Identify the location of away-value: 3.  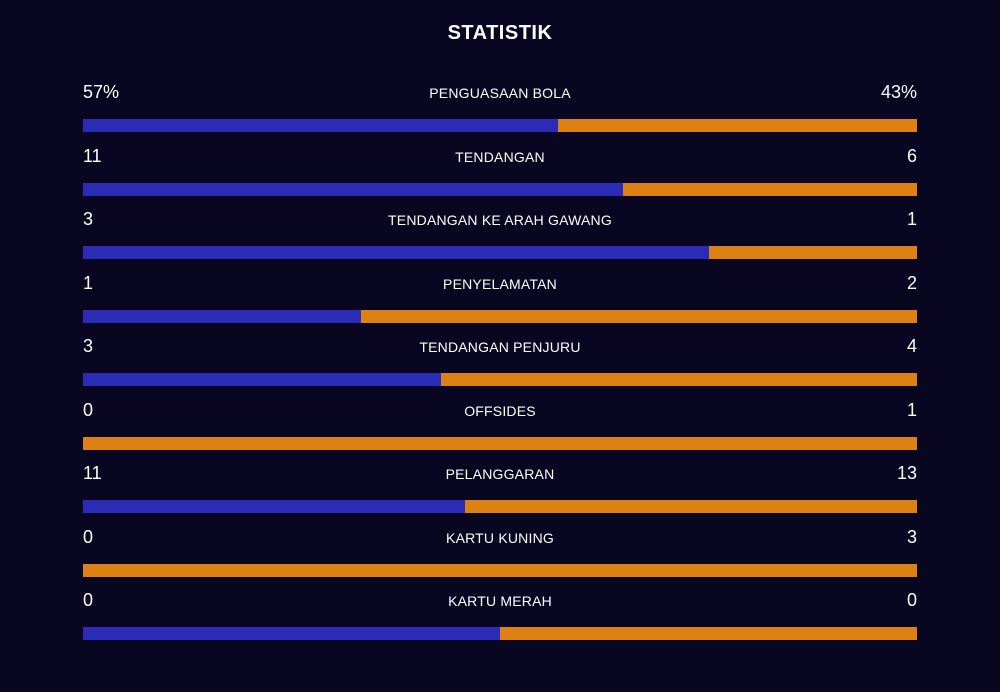
(911, 536).